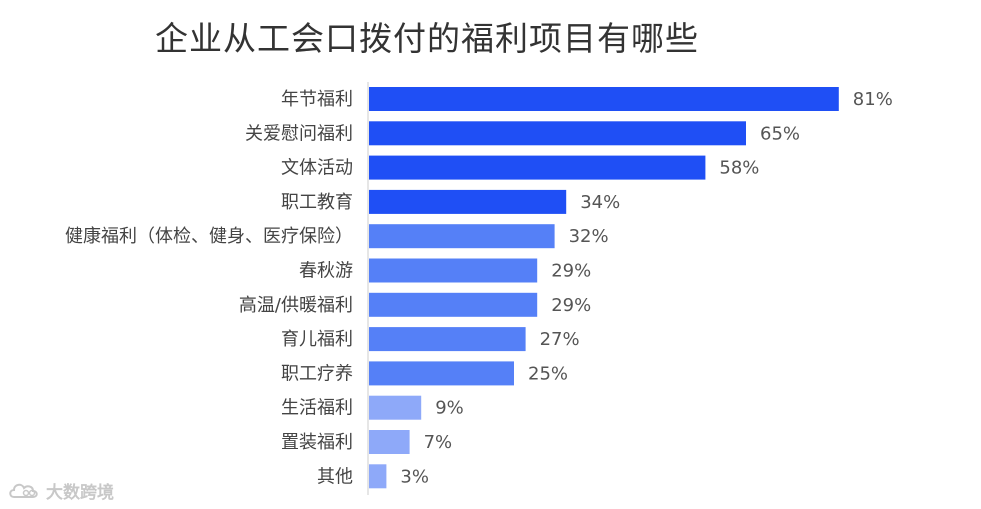 The image size is (981, 509). Describe the element at coordinates (560, 339) in the screenshot. I see `value-label-7: 27%` at that location.